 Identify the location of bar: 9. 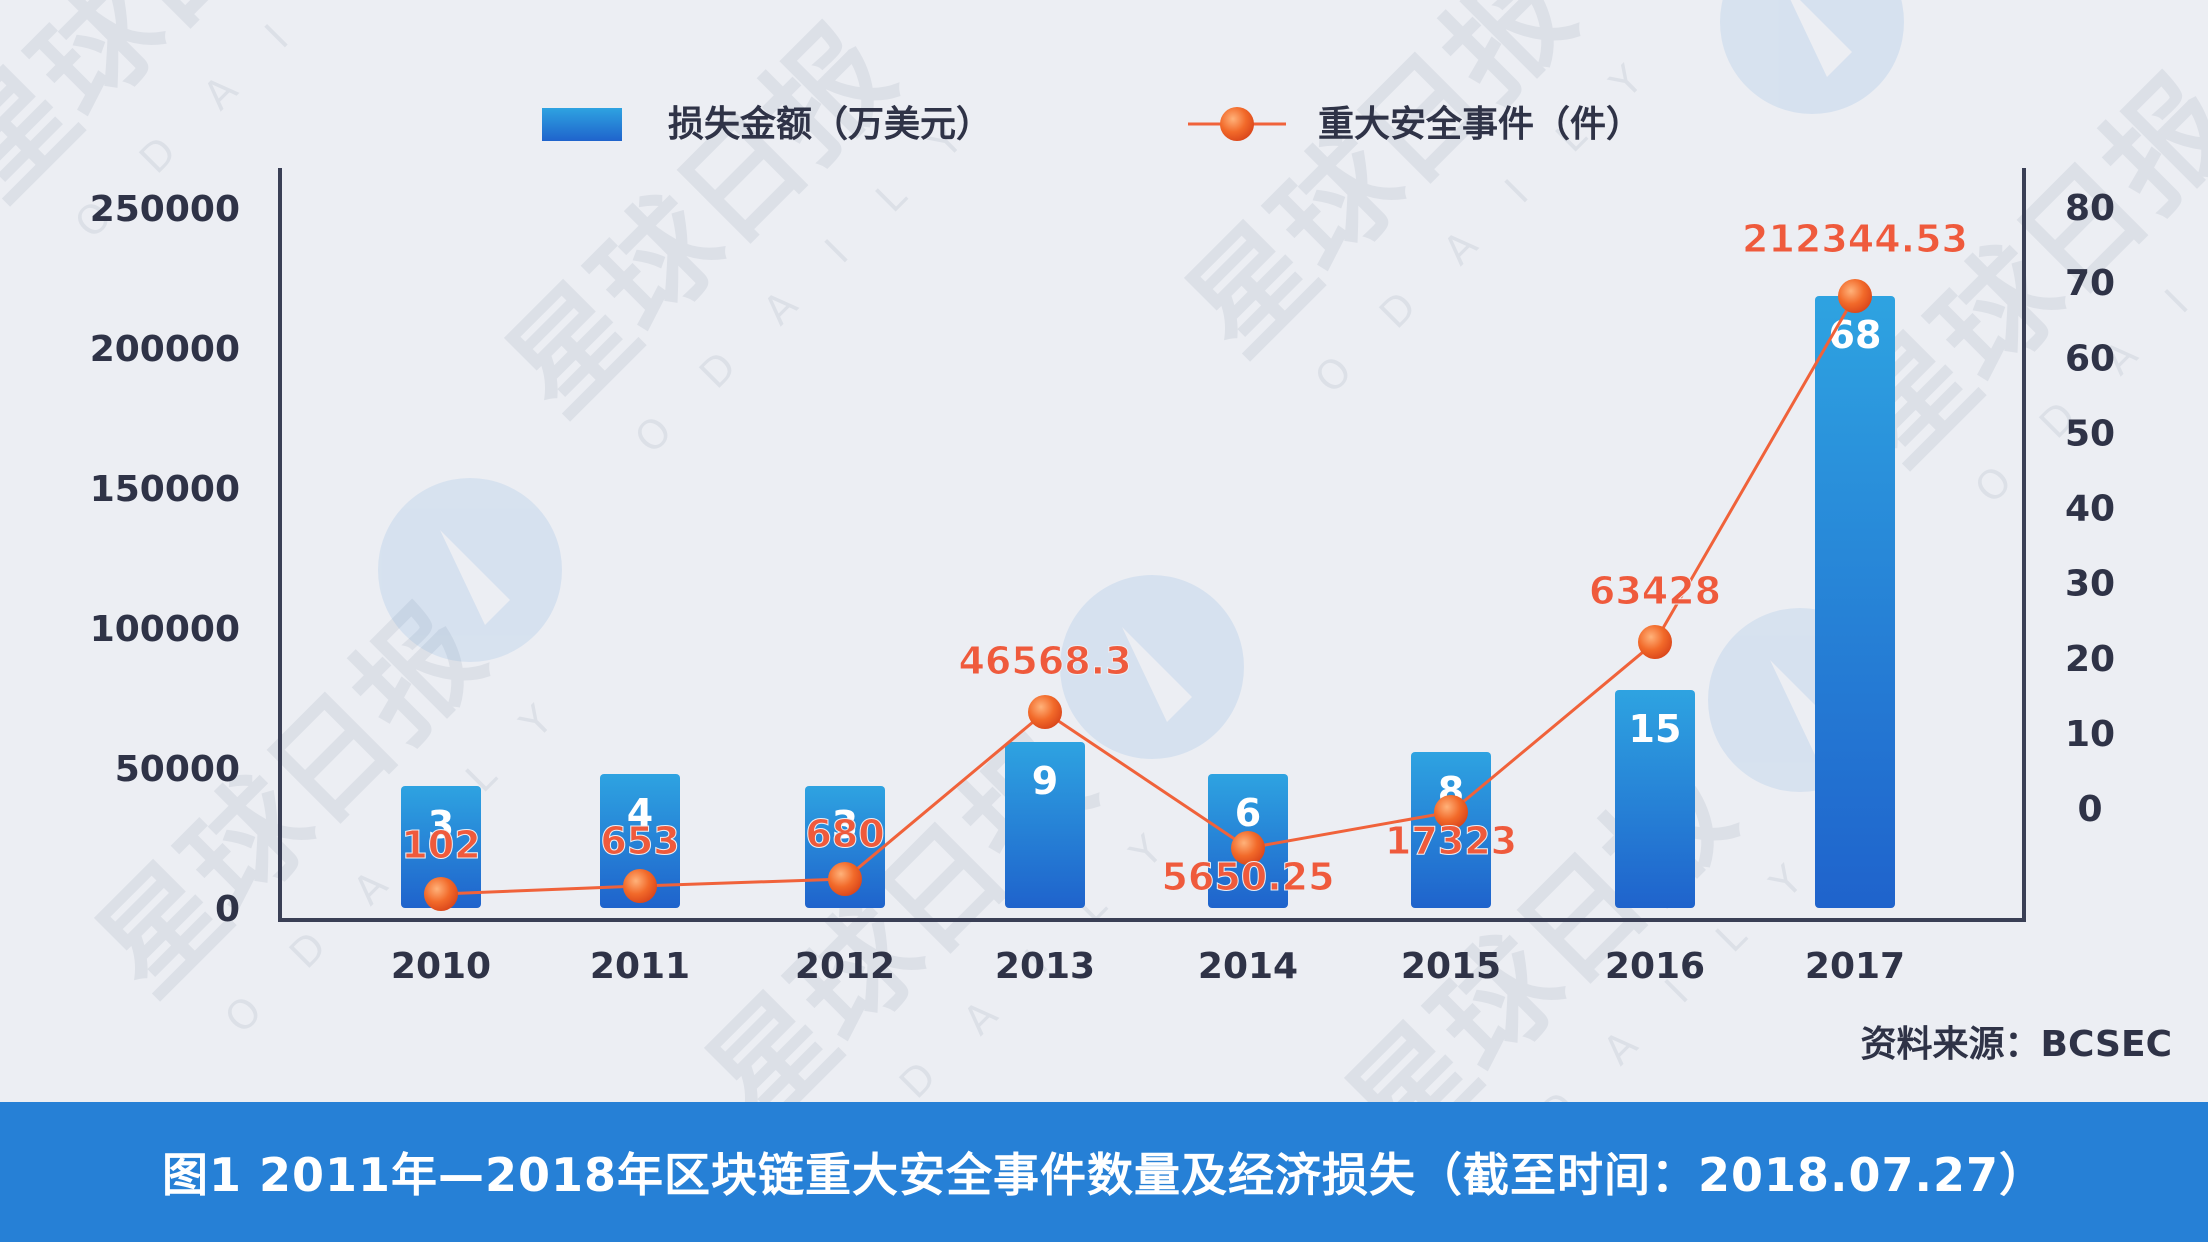
(1045, 825).